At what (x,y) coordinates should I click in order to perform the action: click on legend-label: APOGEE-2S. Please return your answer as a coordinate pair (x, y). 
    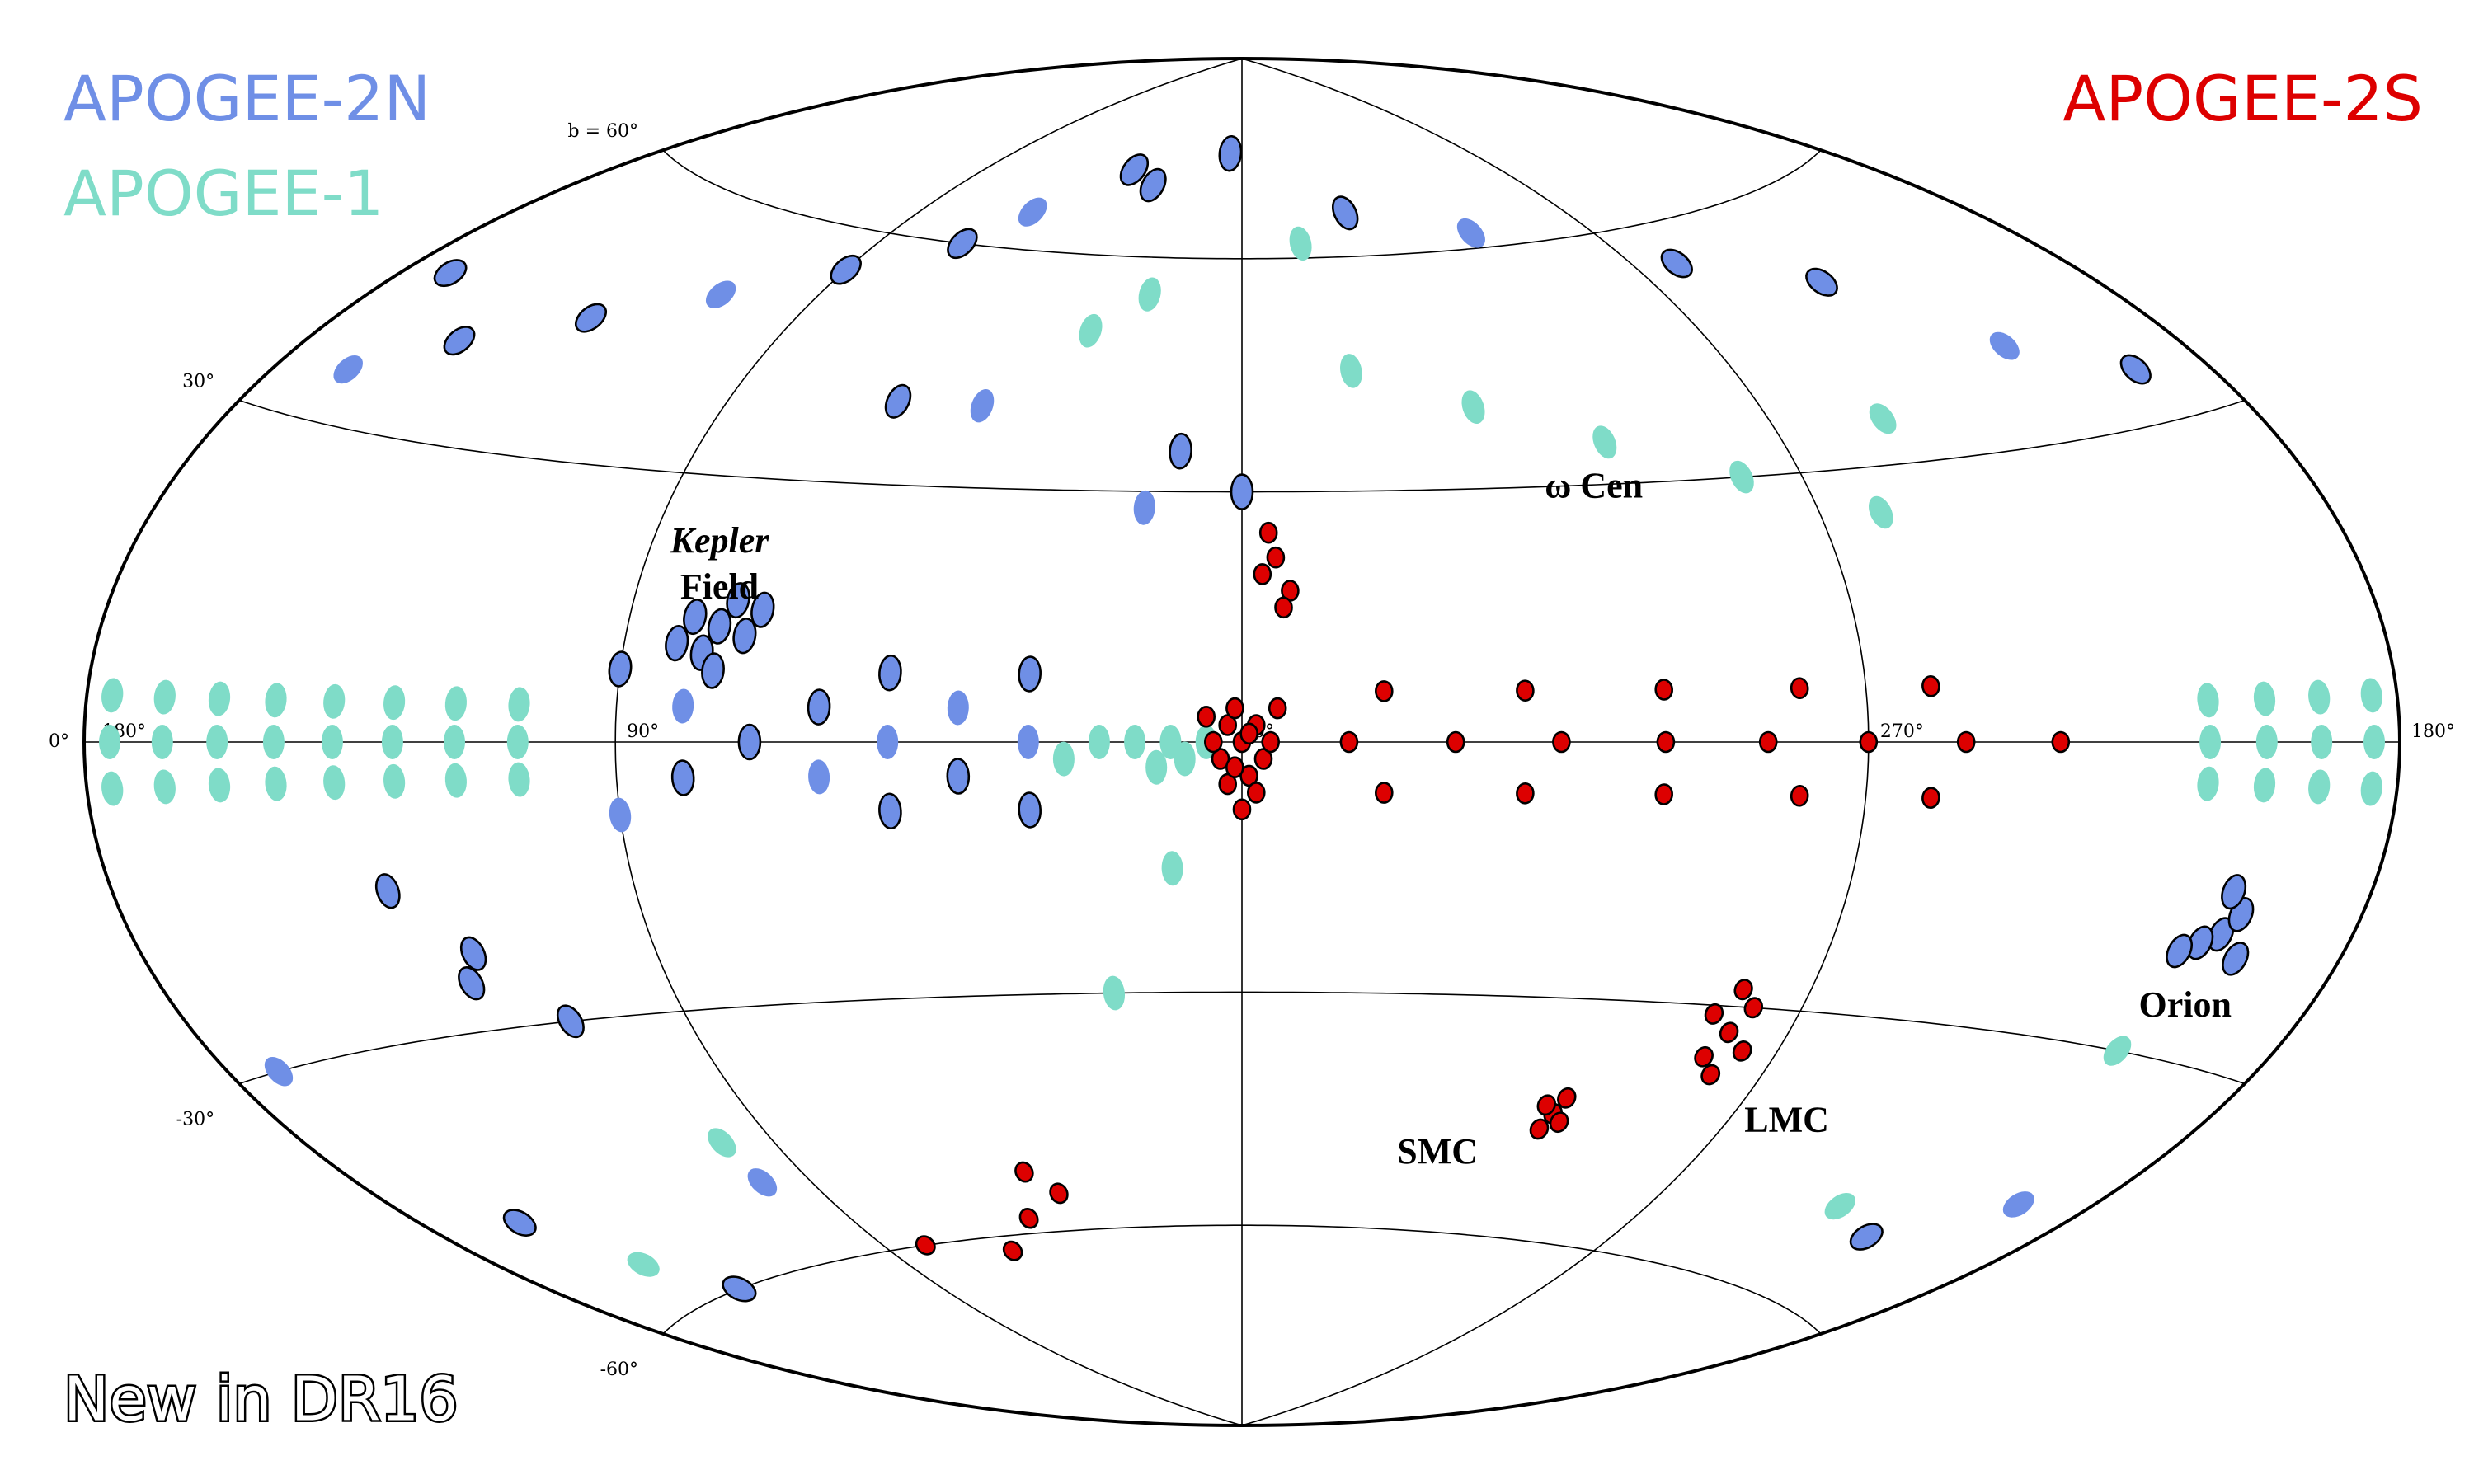
    Looking at the image, I should click on (2242, 98).